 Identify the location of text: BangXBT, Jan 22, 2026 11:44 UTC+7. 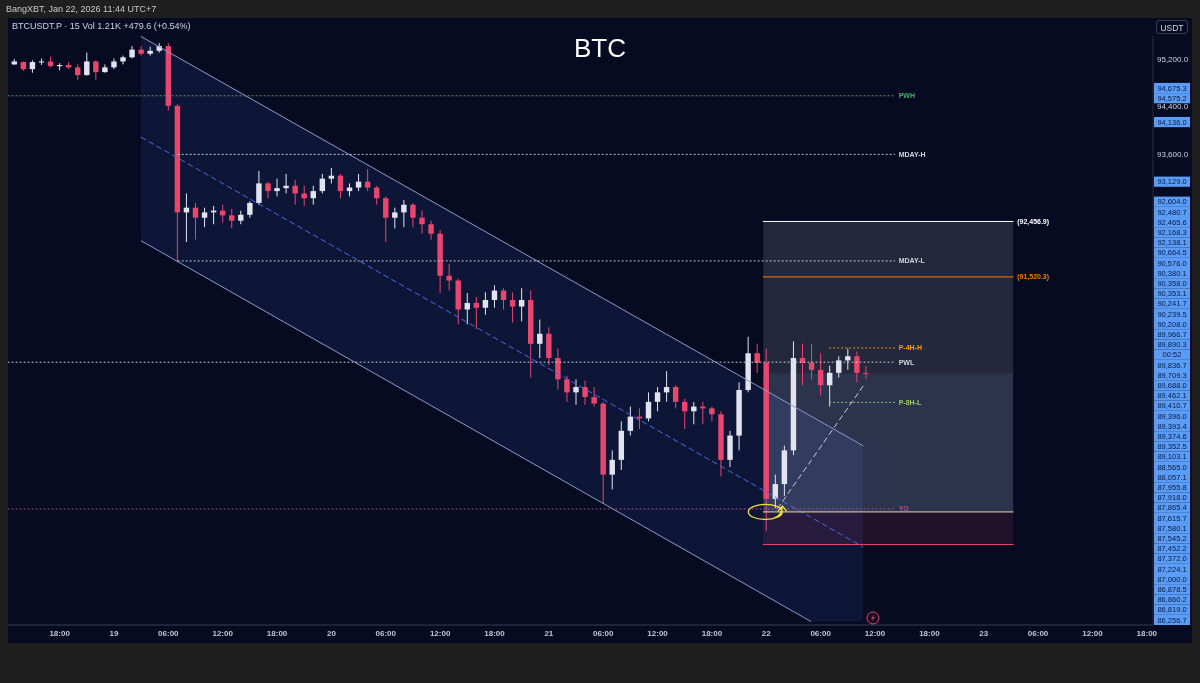
(81, 9).